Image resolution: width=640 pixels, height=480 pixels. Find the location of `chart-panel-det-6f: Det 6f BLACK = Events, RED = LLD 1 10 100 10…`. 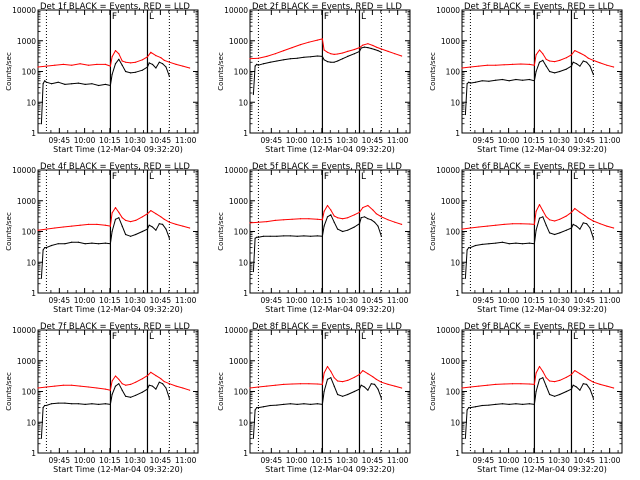

chart-panel-det-6f: Det 6f BLACK = Events, RED = LLD 1 10 100 10… is located at coordinates (526, 238).